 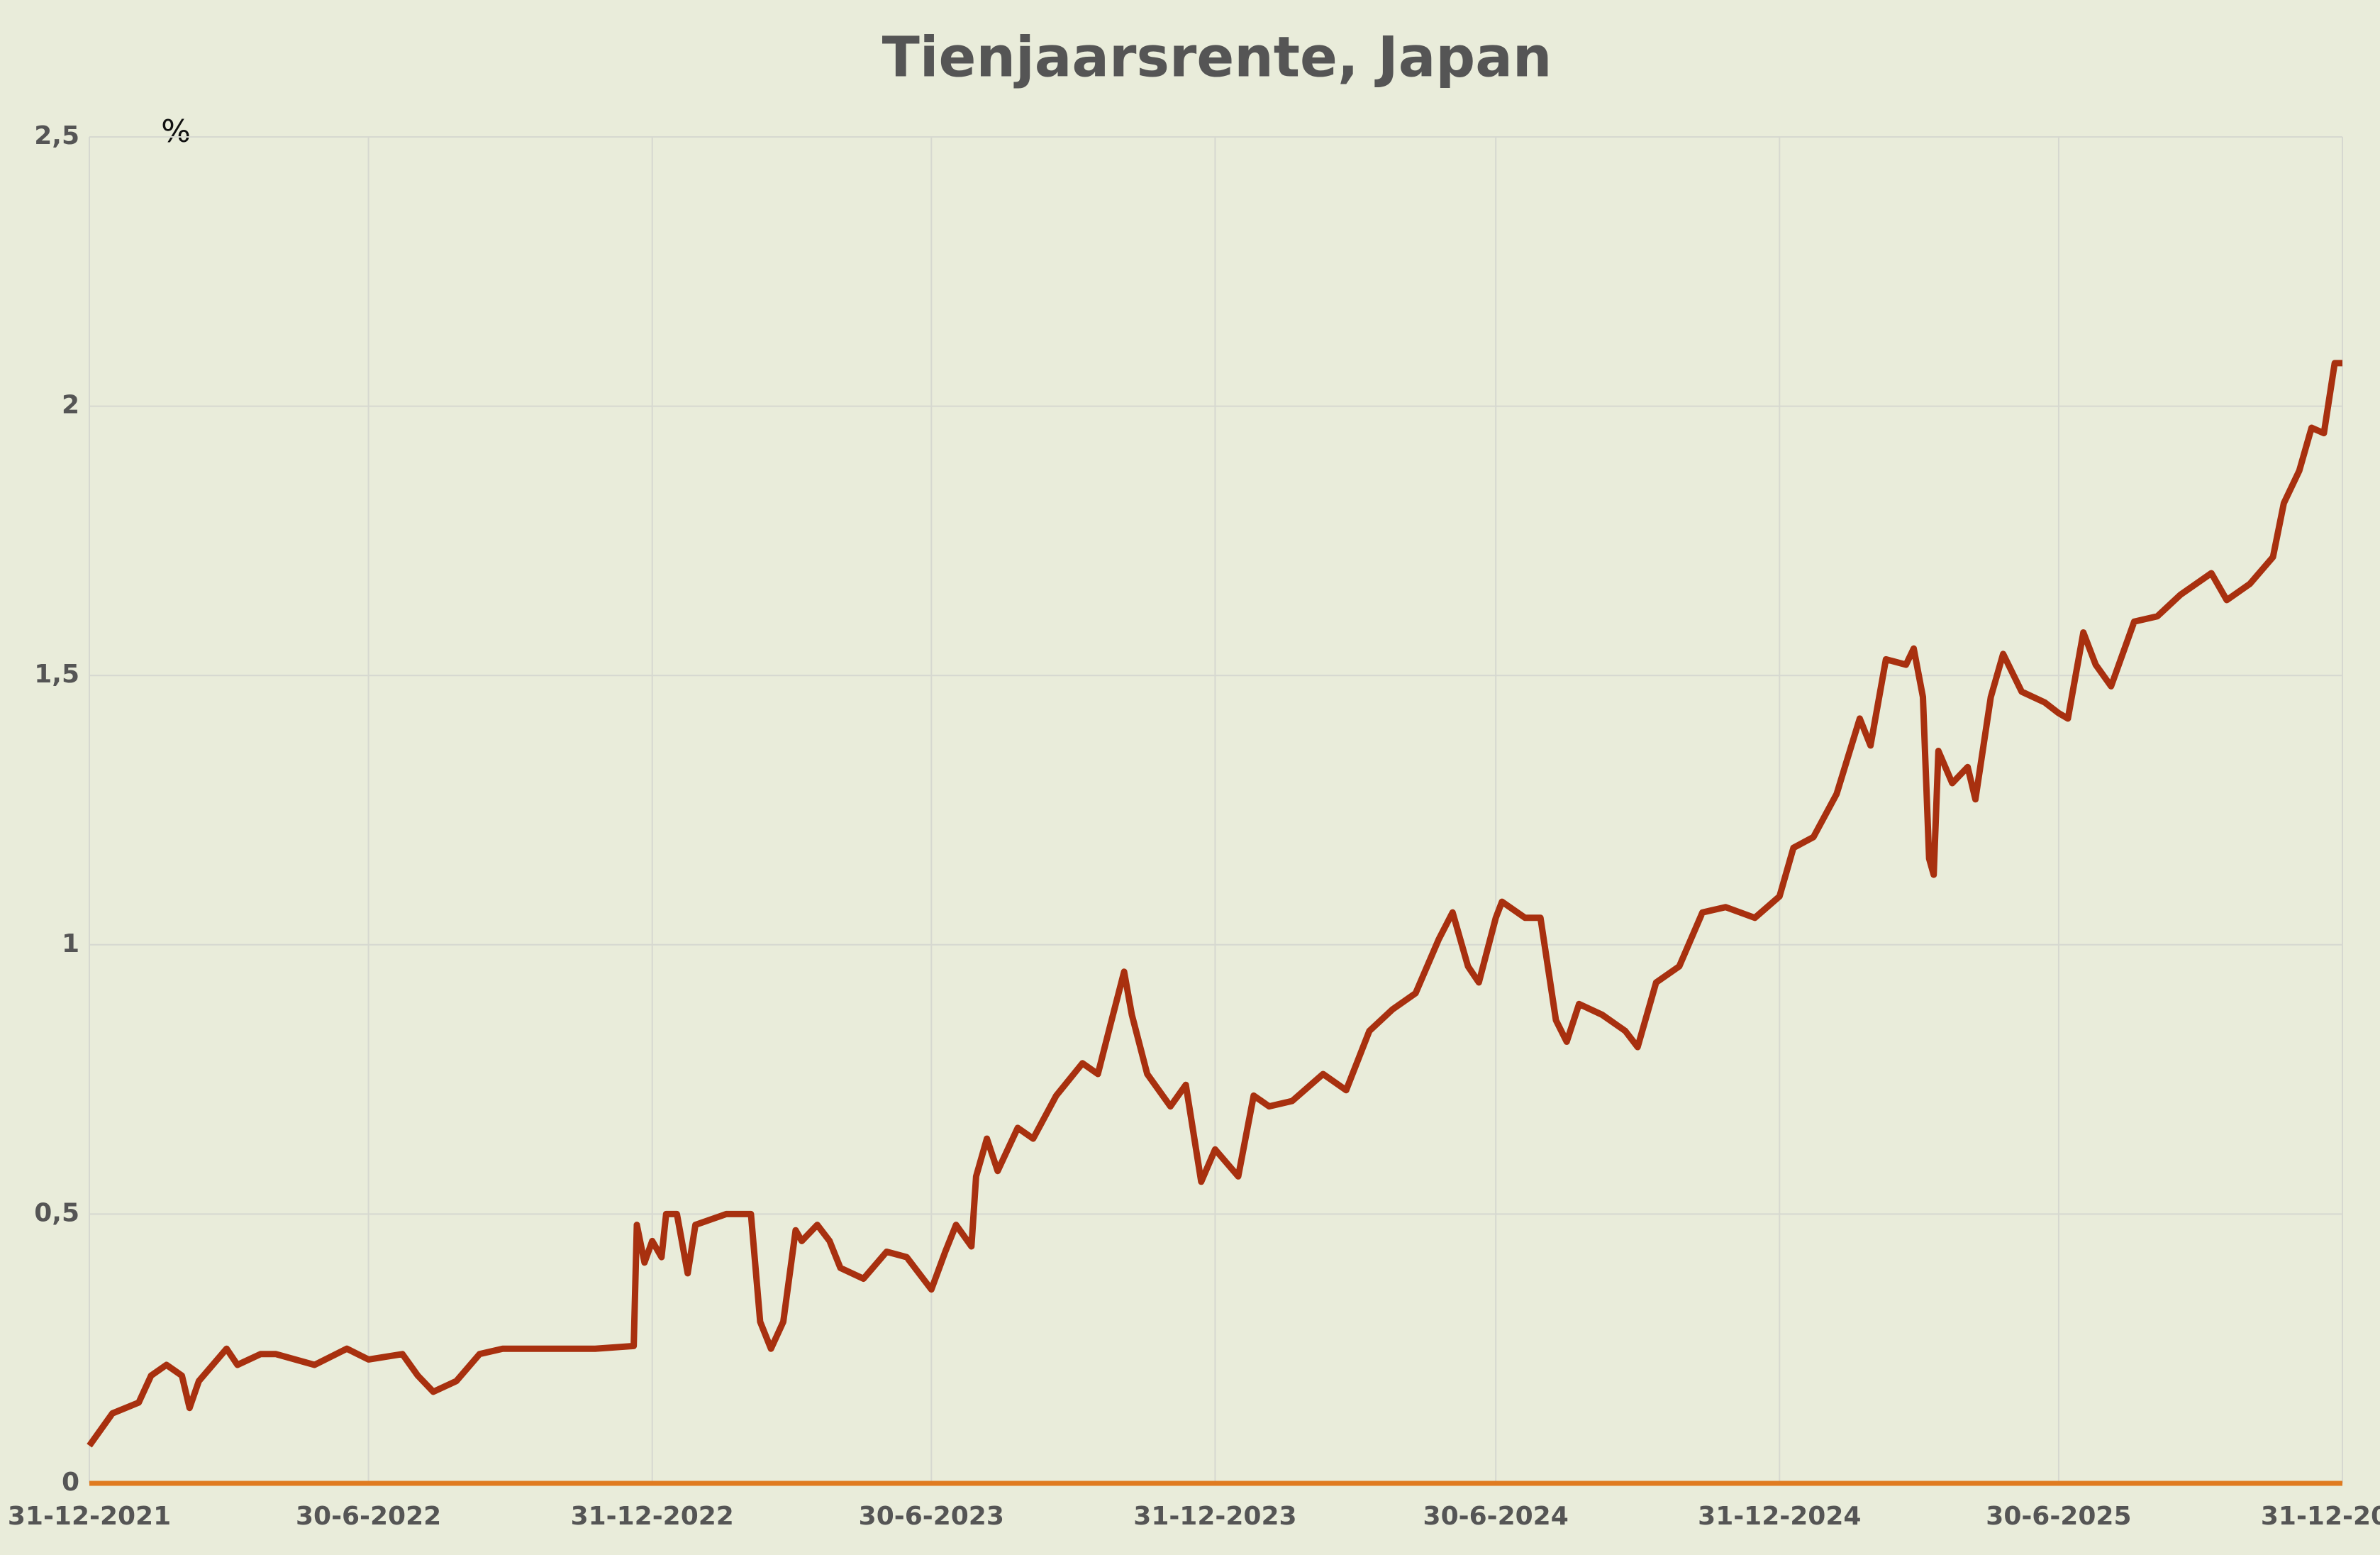 I want to click on y-tick-label: 1,5, so click(x=57, y=674).